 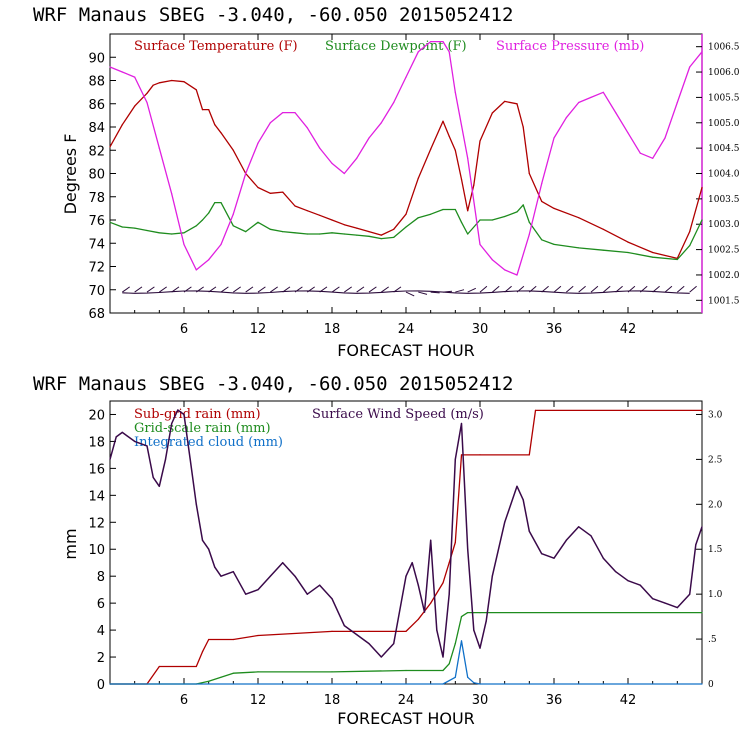 What do you see at coordinates (96, 151) in the screenshot?
I see `left-tick-label: 82` at bounding box center [96, 151].